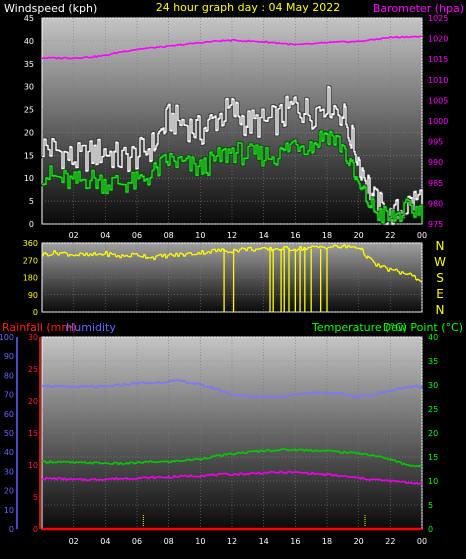 The height and width of the screenshot is (559, 466). Describe the element at coordinates (7, 337) in the screenshot. I see `humidity-tick-100: 100` at that location.